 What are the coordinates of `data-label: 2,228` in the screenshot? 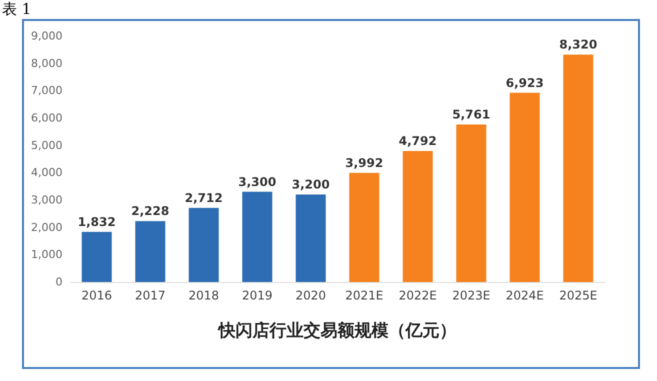 It's located at (150, 211).